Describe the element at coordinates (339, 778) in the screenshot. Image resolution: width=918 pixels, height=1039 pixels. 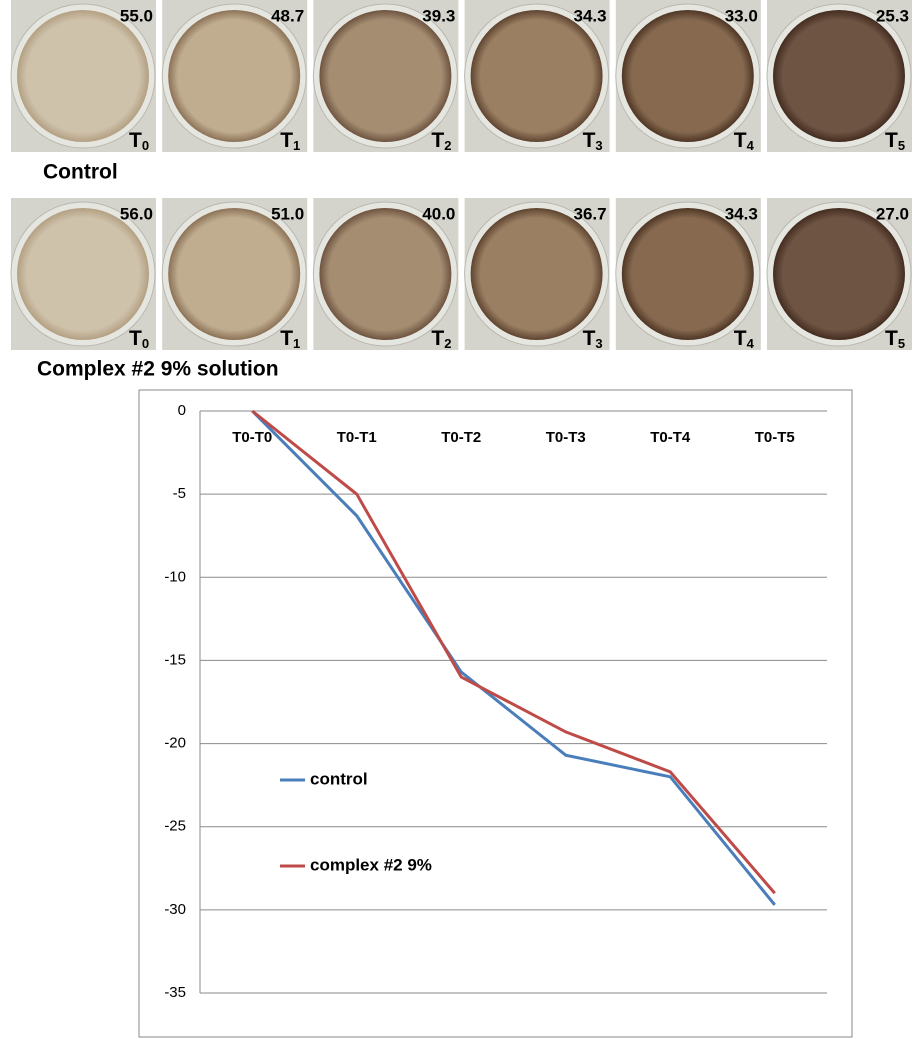
I see `legend-label: control` at that location.